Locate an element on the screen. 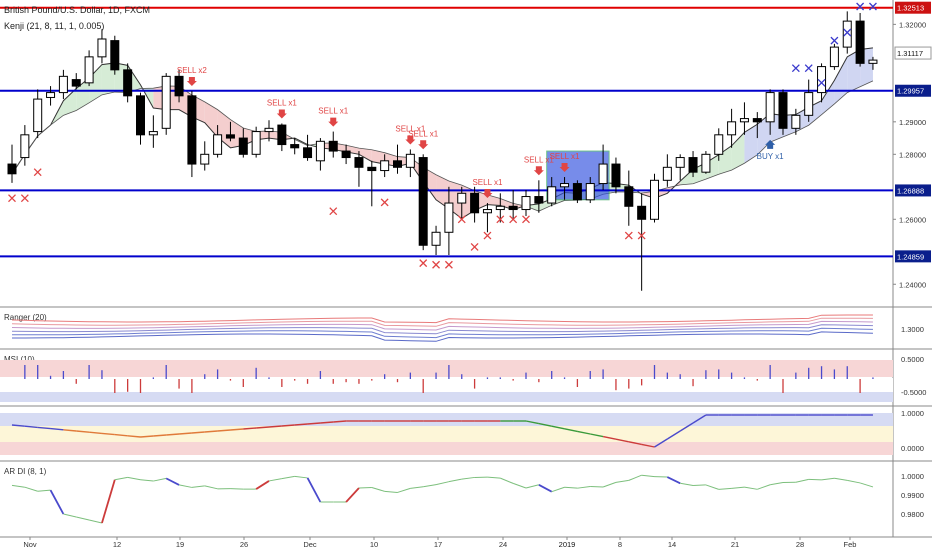 The image size is (932, 550). x-tick-label: 17 is located at coordinates (438, 544).